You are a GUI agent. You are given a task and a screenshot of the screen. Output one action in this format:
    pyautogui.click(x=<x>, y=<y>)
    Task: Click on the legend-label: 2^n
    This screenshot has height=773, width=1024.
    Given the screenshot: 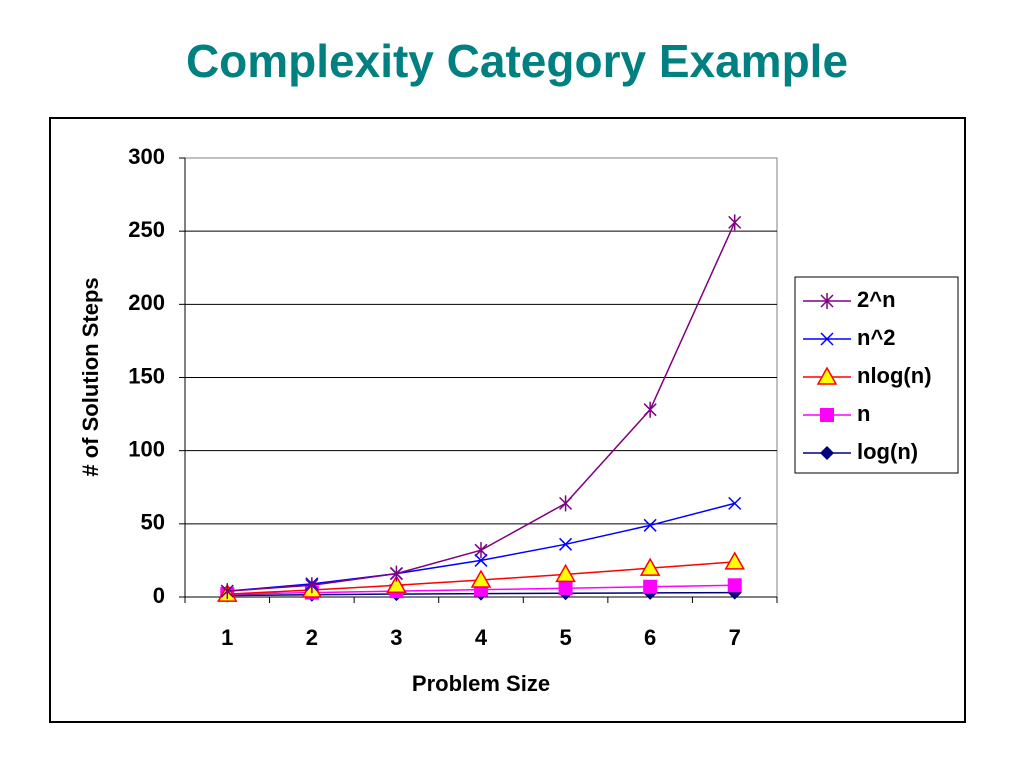 What is the action you would take?
    pyautogui.click(x=876, y=299)
    